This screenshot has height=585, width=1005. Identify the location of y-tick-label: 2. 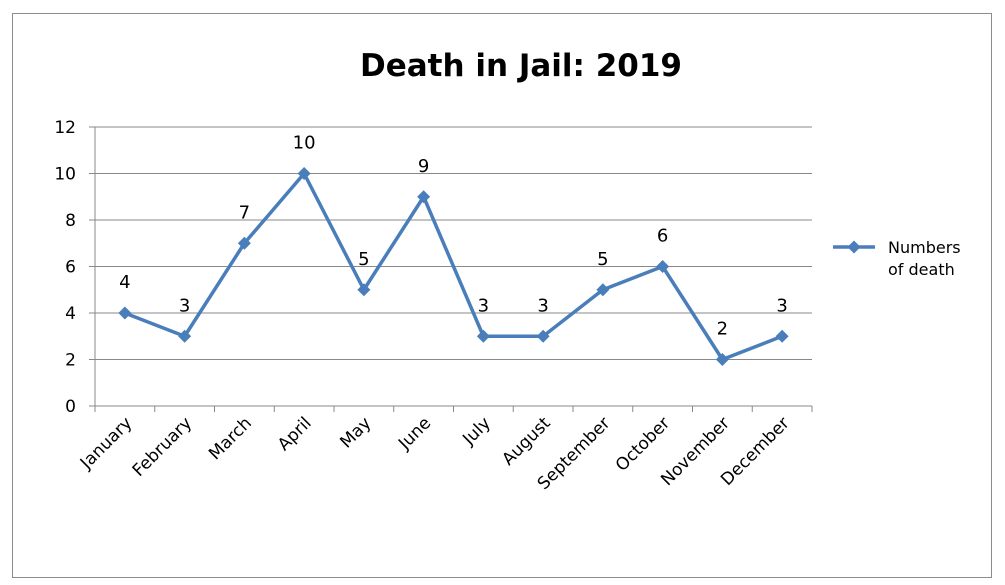
(70, 361).